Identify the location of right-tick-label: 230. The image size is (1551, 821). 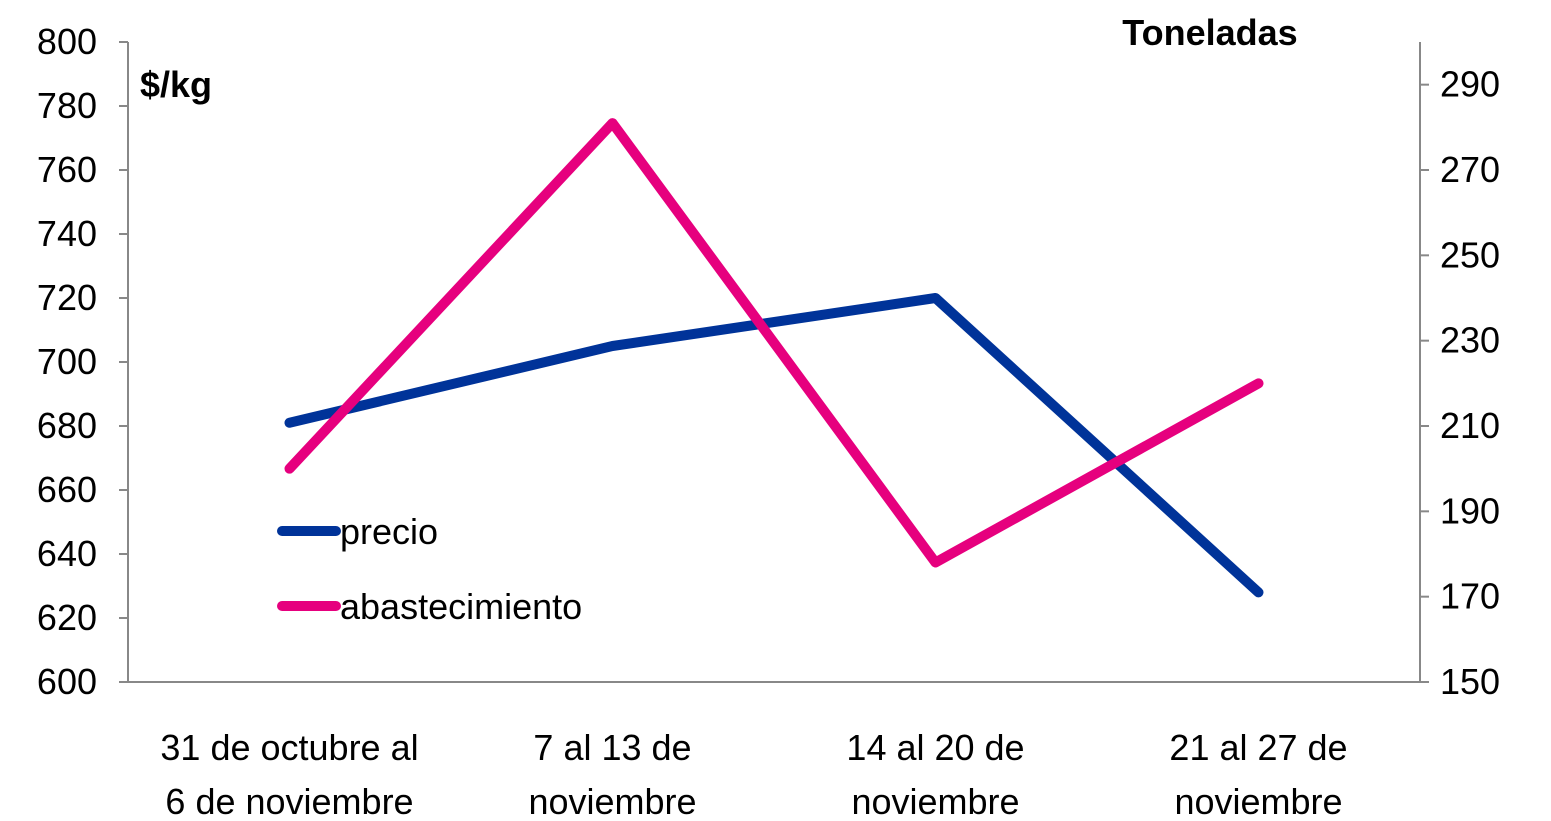
(1470, 340).